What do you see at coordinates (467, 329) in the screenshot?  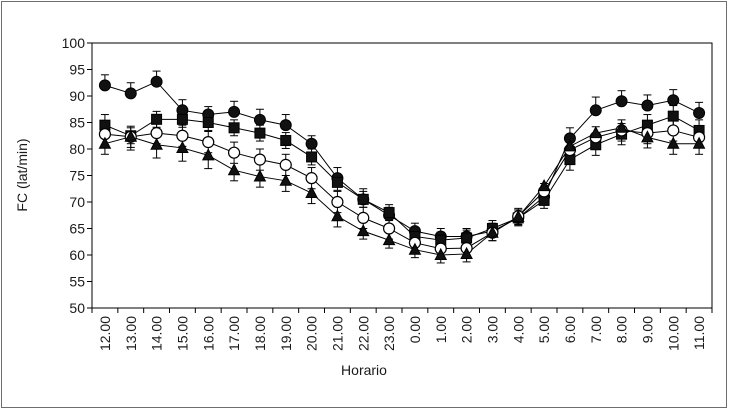 I see `x-tick-label: 2.00` at bounding box center [467, 329].